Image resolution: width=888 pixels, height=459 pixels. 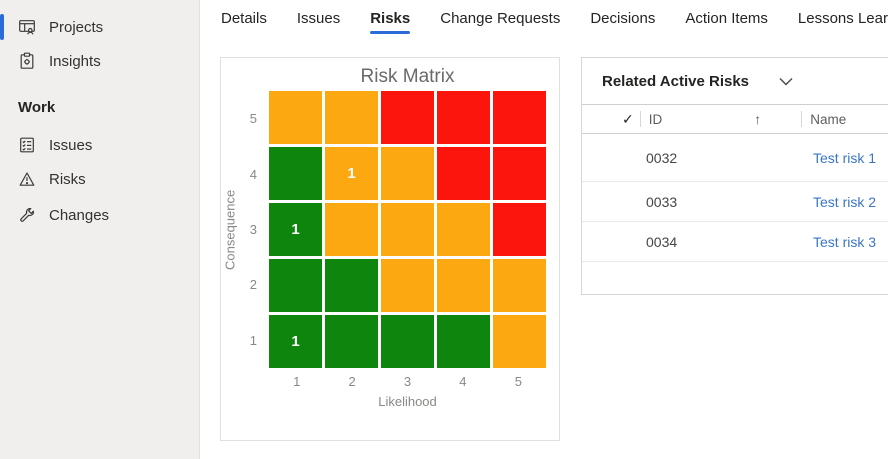 What do you see at coordinates (318, 18) in the screenshot?
I see `tab-issues: Issues` at bounding box center [318, 18].